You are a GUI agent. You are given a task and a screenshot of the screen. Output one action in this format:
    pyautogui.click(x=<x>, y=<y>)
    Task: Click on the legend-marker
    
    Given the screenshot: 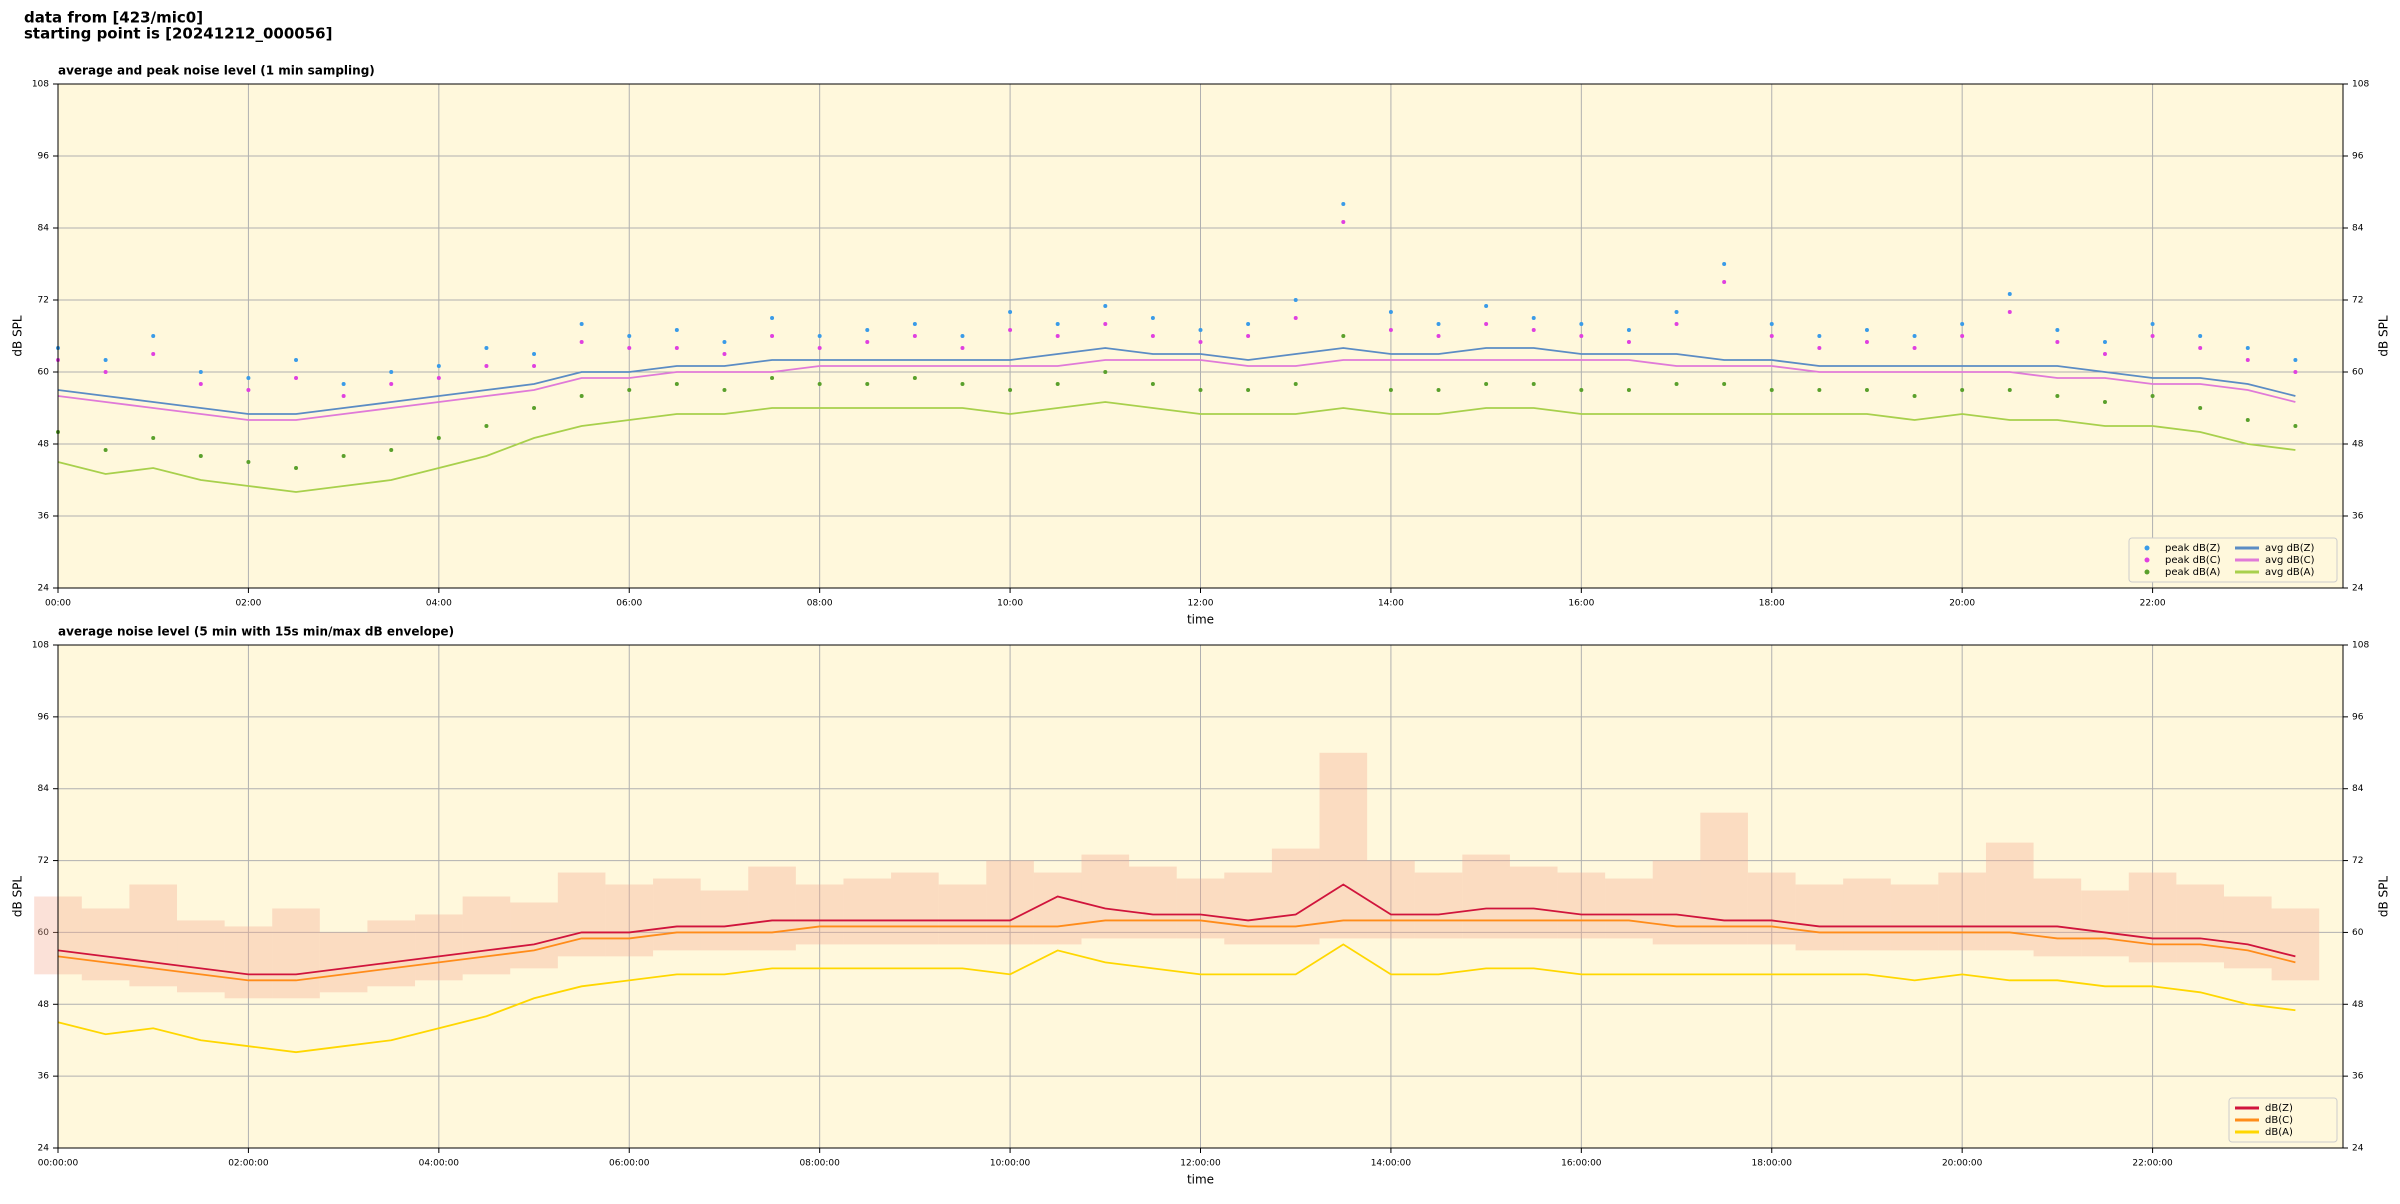 What is the action you would take?
    pyautogui.click(x=2147, y=572)
    